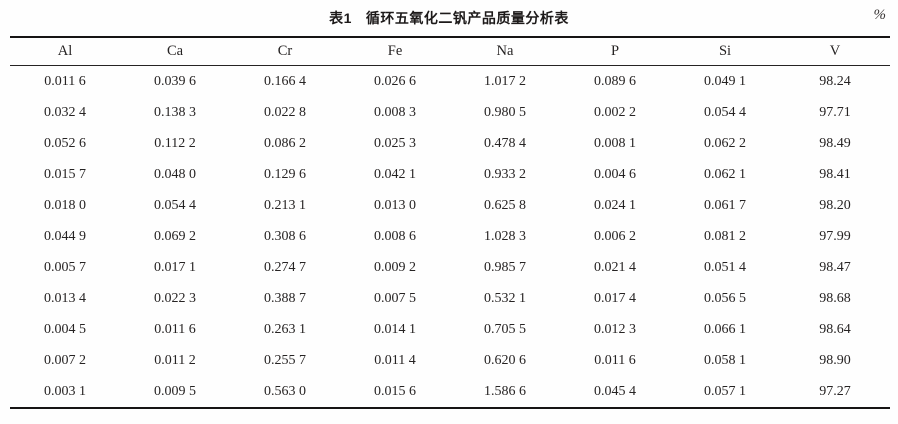 Image resolution: width=898 pixels, height=424 pixels. I want to click on table-cell: 0.057 1, so click(725, 391).